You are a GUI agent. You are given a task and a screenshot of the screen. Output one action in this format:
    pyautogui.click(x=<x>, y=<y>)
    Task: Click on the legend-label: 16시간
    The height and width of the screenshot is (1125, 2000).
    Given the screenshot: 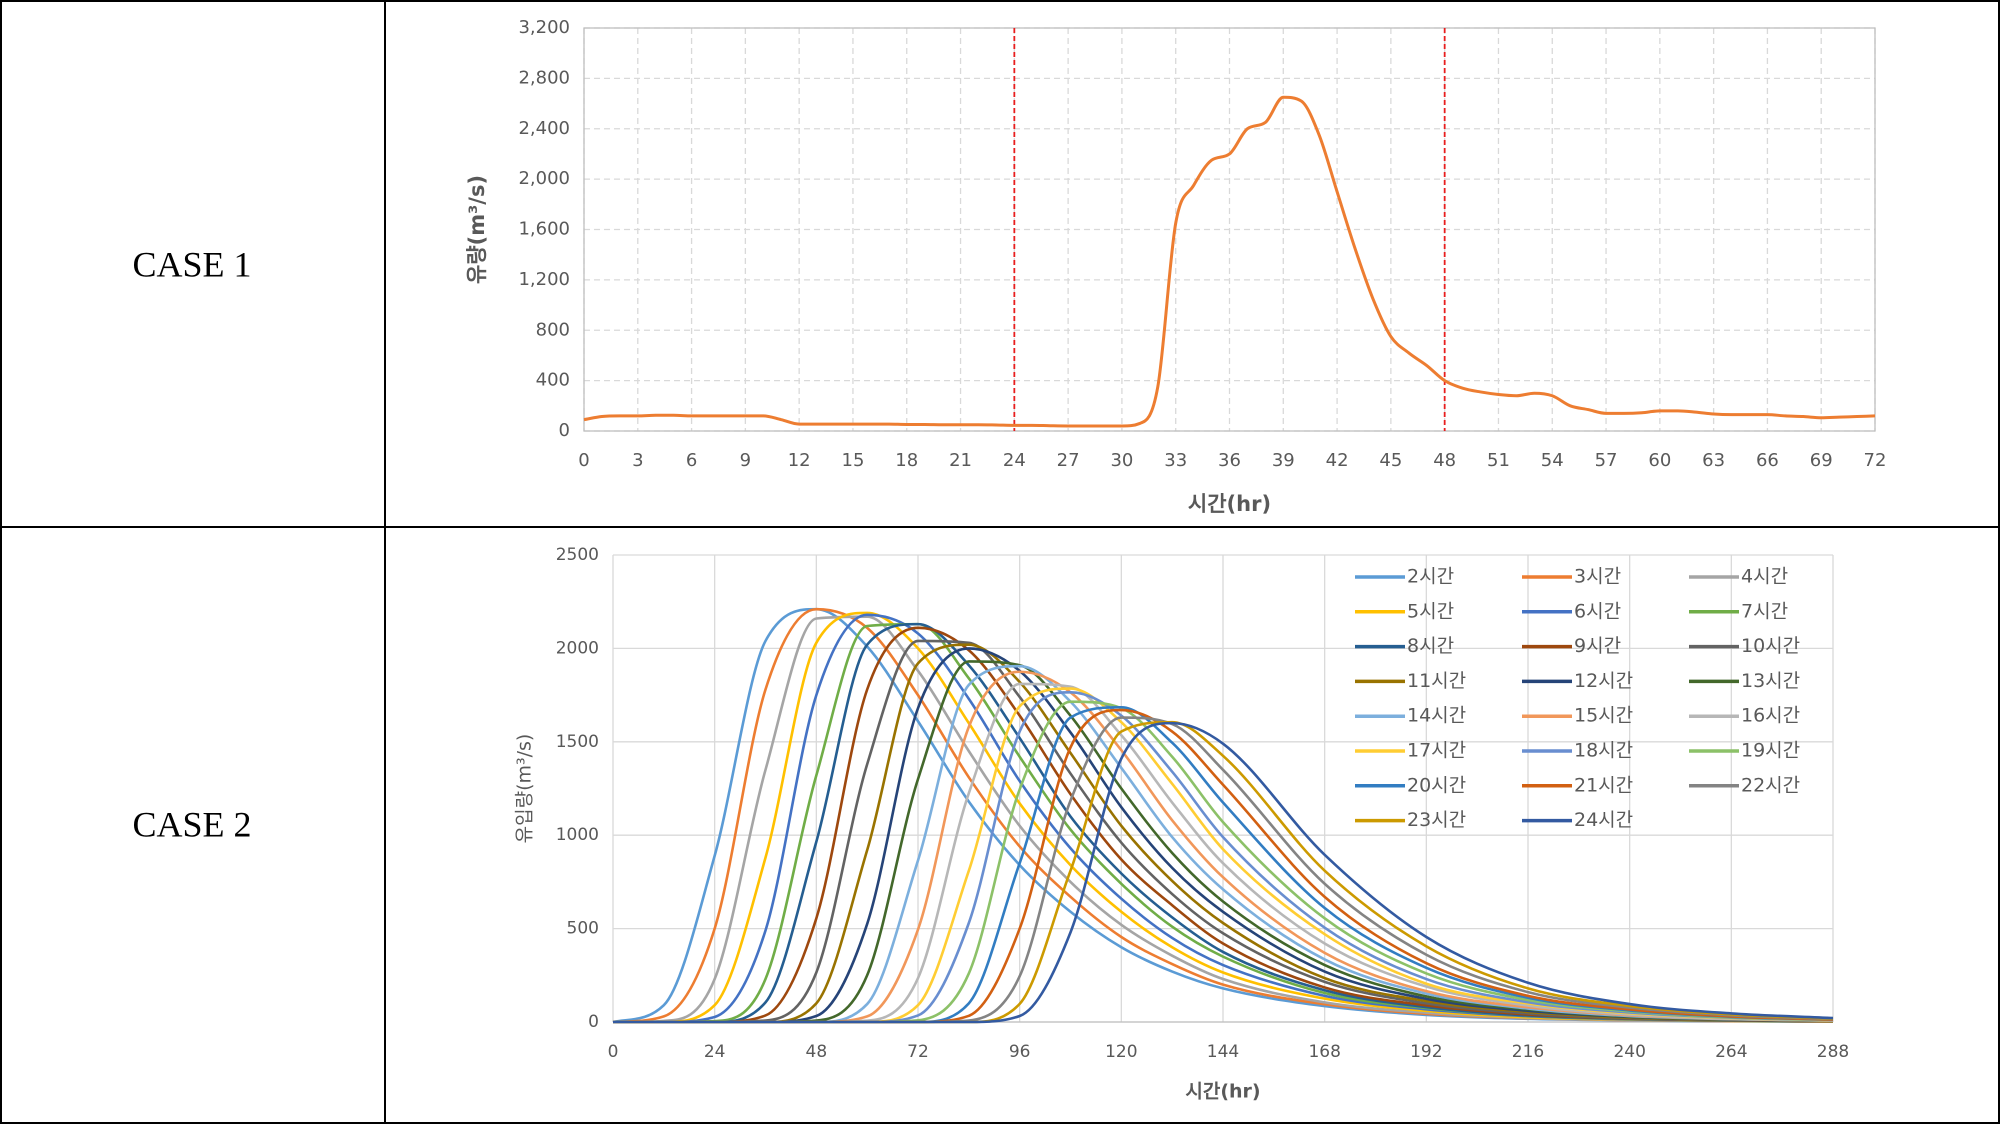 What is the action you would take?
    pyautogui.click(x=1770, y=716)
    